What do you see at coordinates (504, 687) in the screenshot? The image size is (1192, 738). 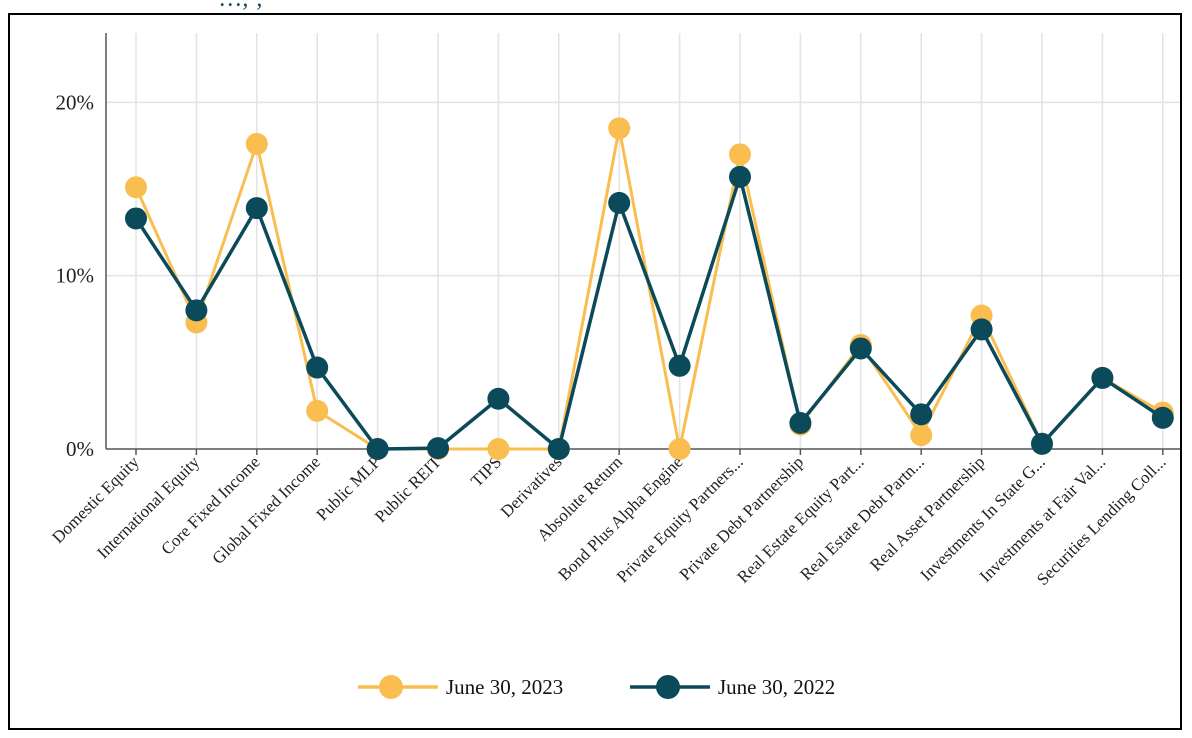 I see `legend-label: June 30, 2023` at bounding box center [504, 687].